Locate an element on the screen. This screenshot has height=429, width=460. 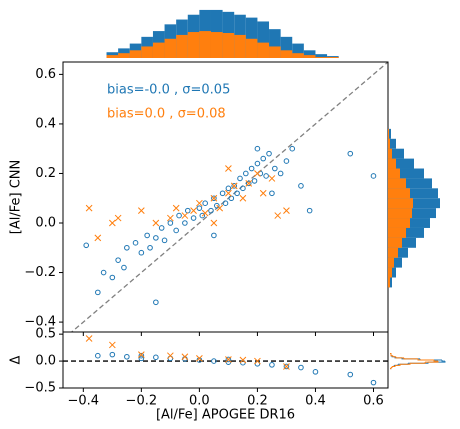
y-tick-label: 0.0 is located at coordinates (45, 223).